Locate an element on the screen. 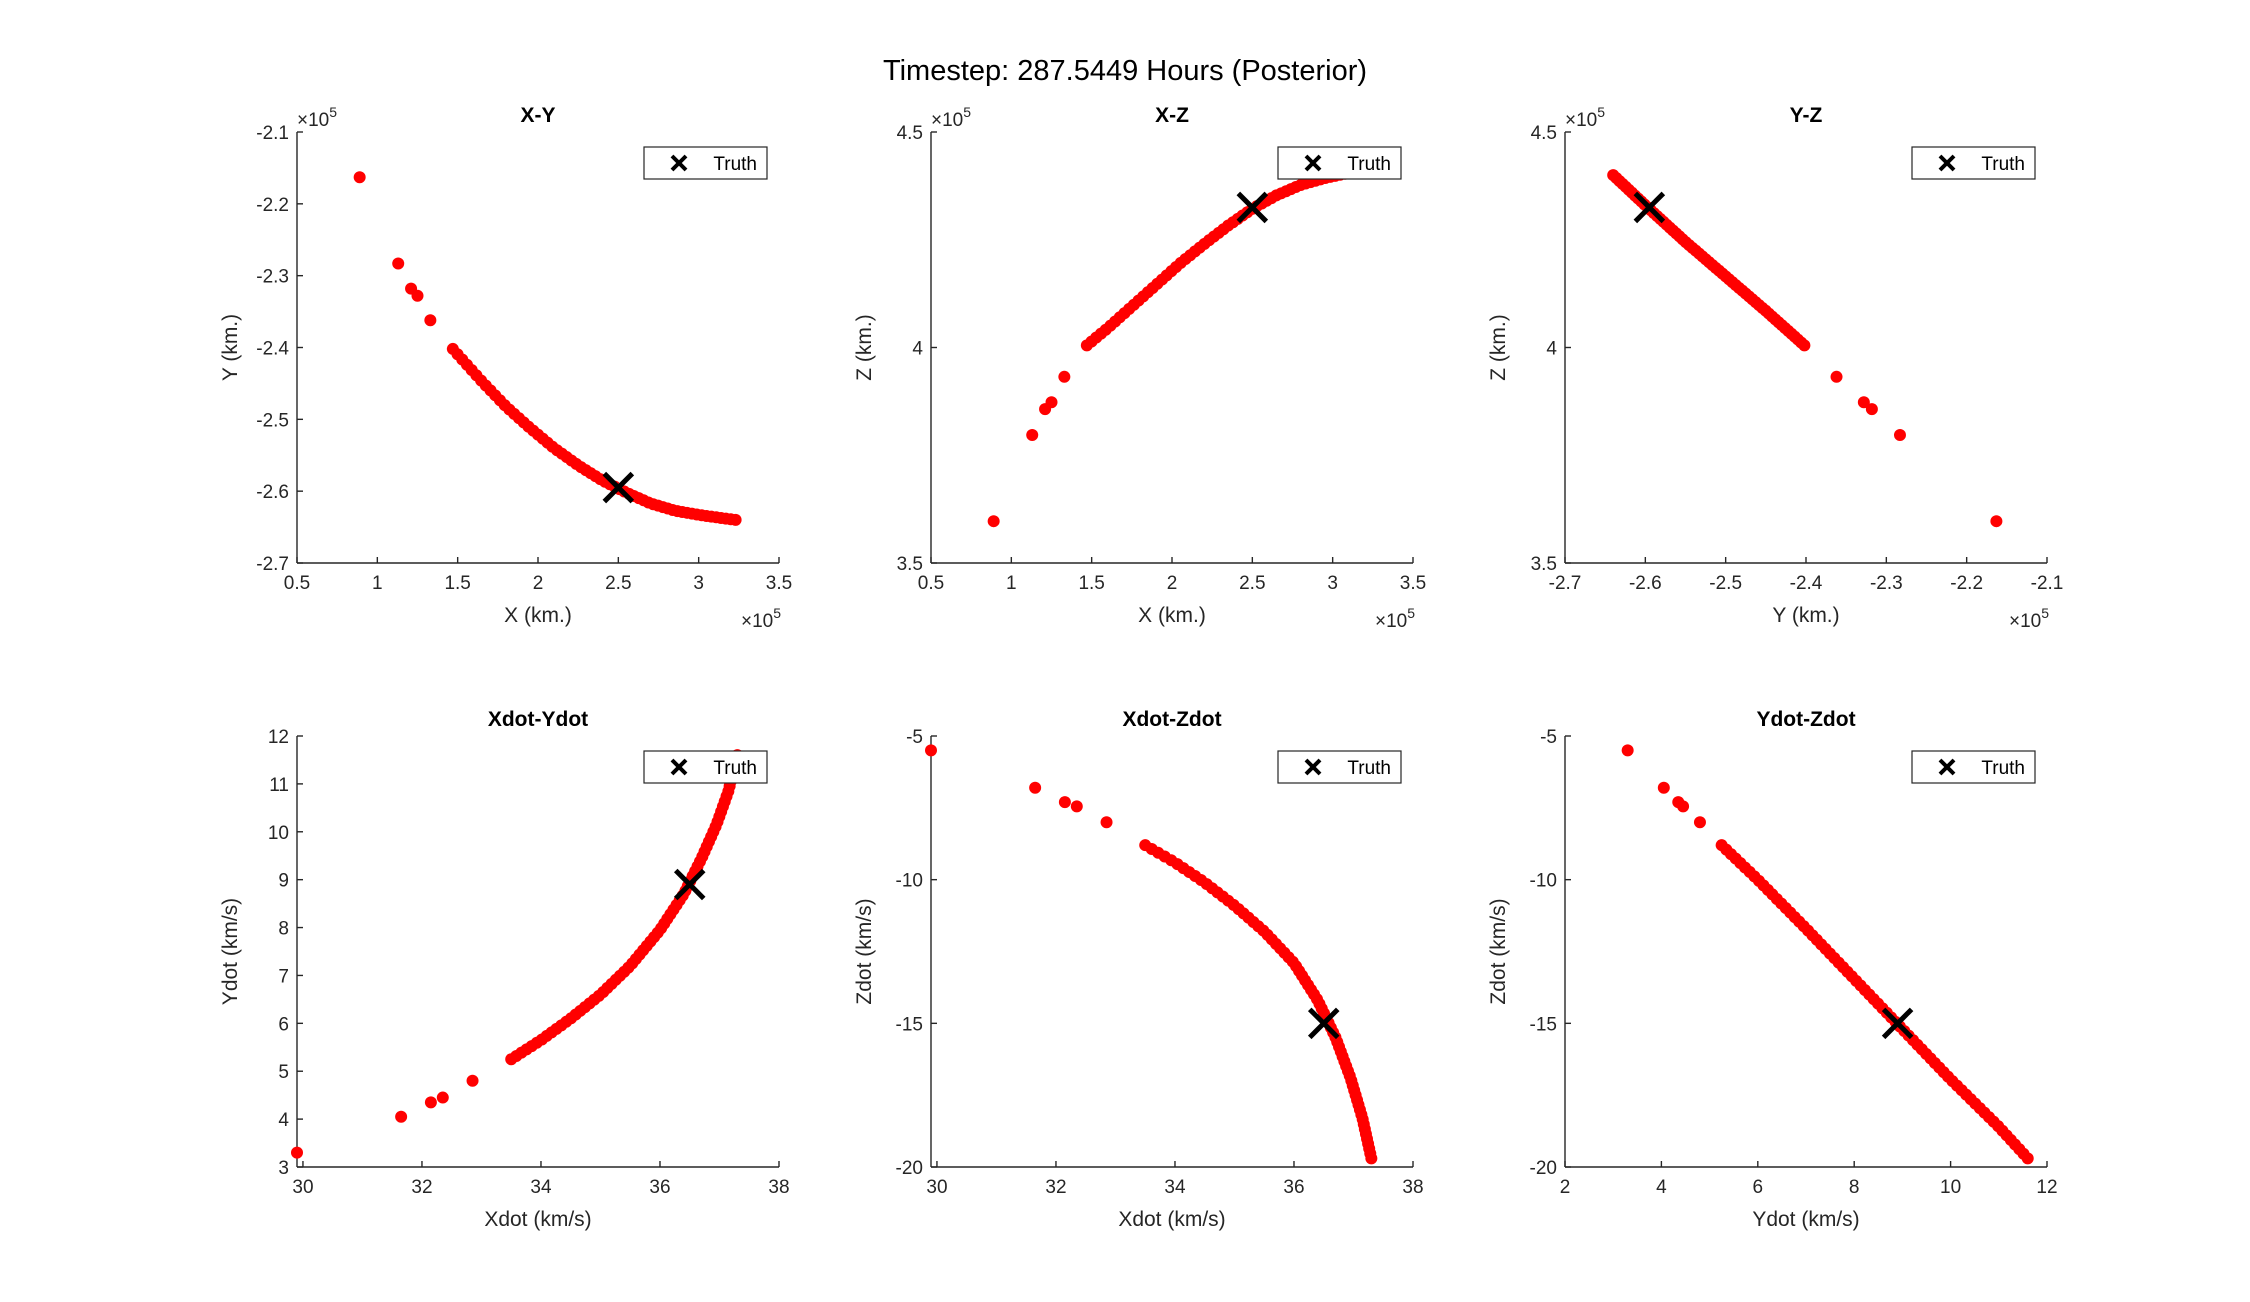 This screenshot has width=2250, height=1302. y-tick-label: 6 is located at coordinates (283, 1024).